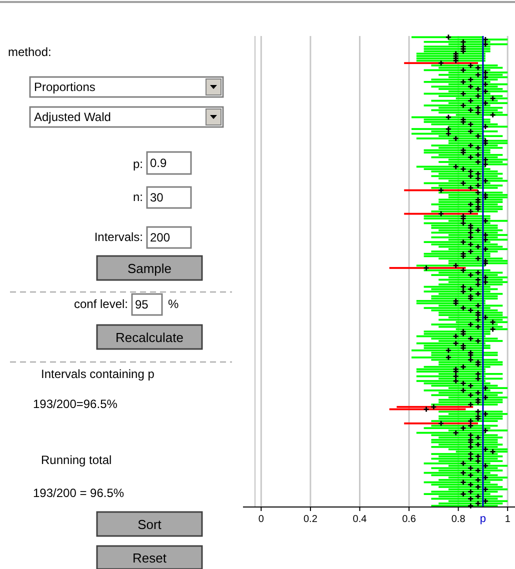  What do you see at coordinates (118, 237) in the screenshot?
I see `text: Intervals:` at bounding box center [118, 237].